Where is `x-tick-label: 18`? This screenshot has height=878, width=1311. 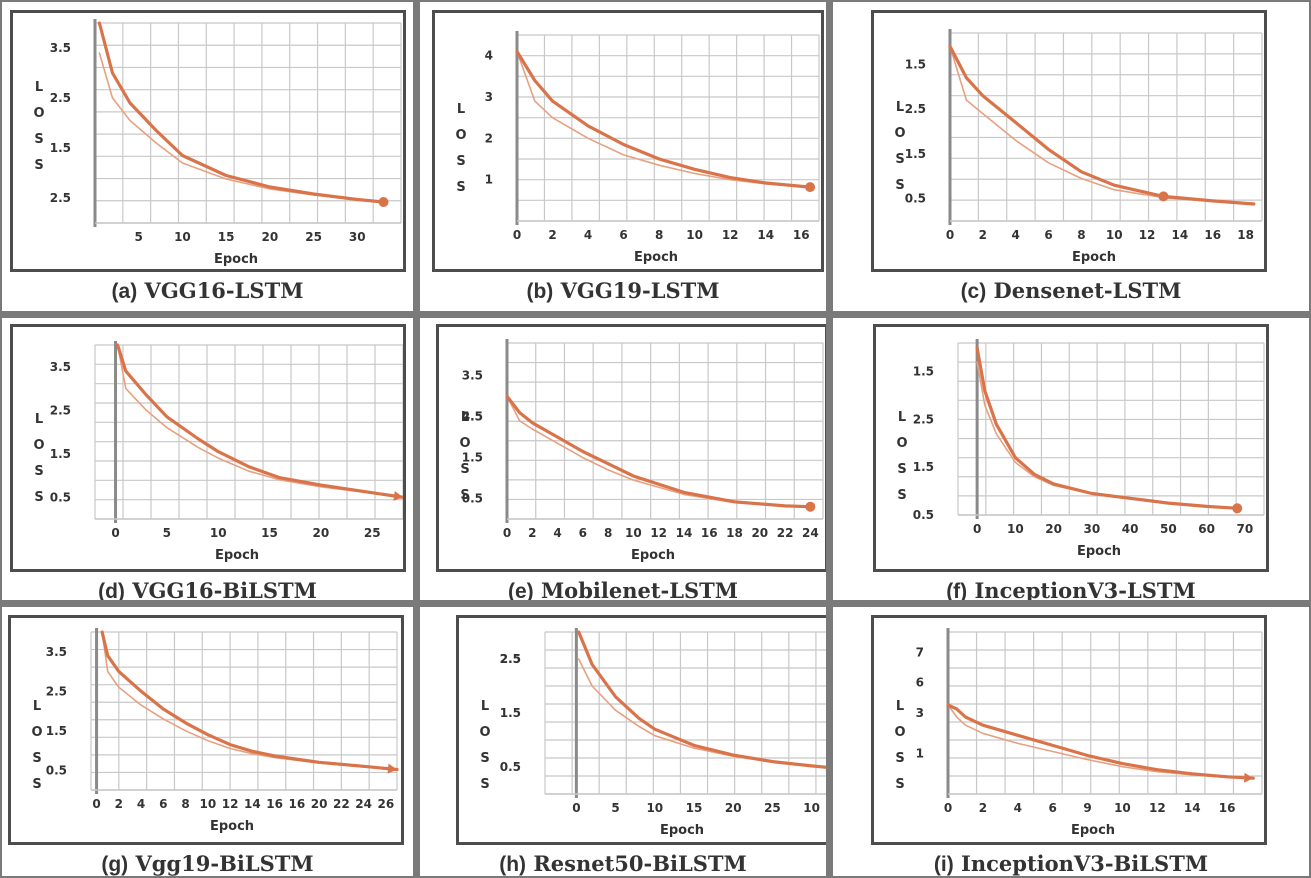
x-tick-label: 18 is located at coordinates (1245, 235).